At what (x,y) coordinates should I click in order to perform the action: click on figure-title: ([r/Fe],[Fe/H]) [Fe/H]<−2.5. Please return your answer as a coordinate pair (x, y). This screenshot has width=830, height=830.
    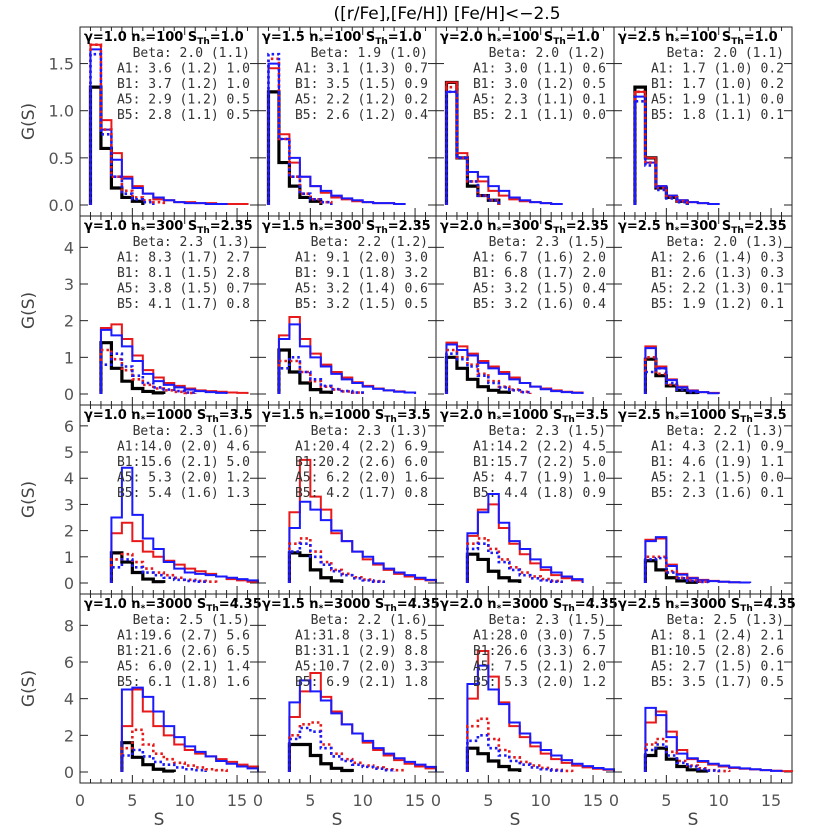
    Looking at the image, I should click on (446, 14).